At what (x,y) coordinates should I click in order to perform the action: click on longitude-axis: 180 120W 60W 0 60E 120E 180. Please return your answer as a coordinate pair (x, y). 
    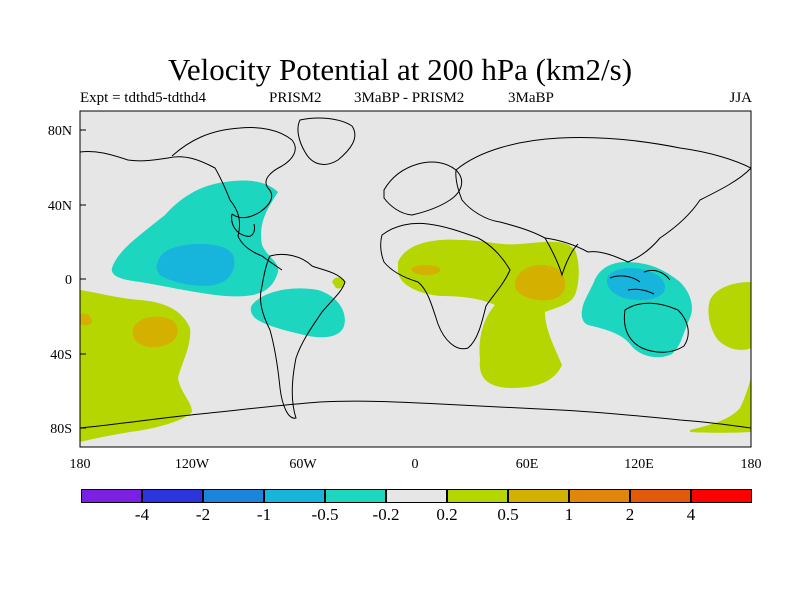
    Looking at the image, I should click on (416, 464).